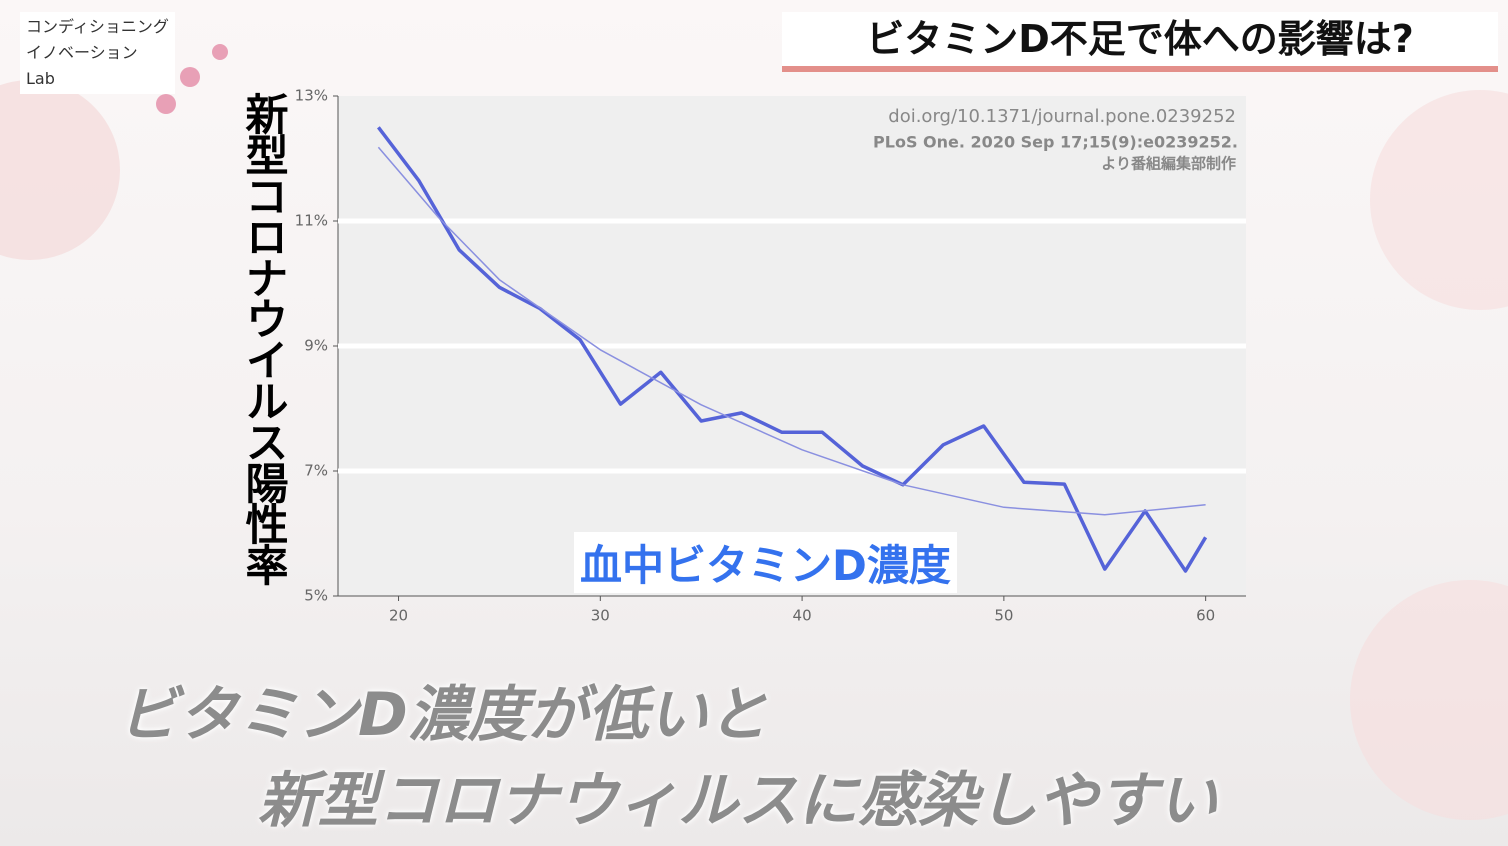  Describe the element at coordinates (97, 26) in the screenshot. I see `logo-line: コンディショニング` at that location.